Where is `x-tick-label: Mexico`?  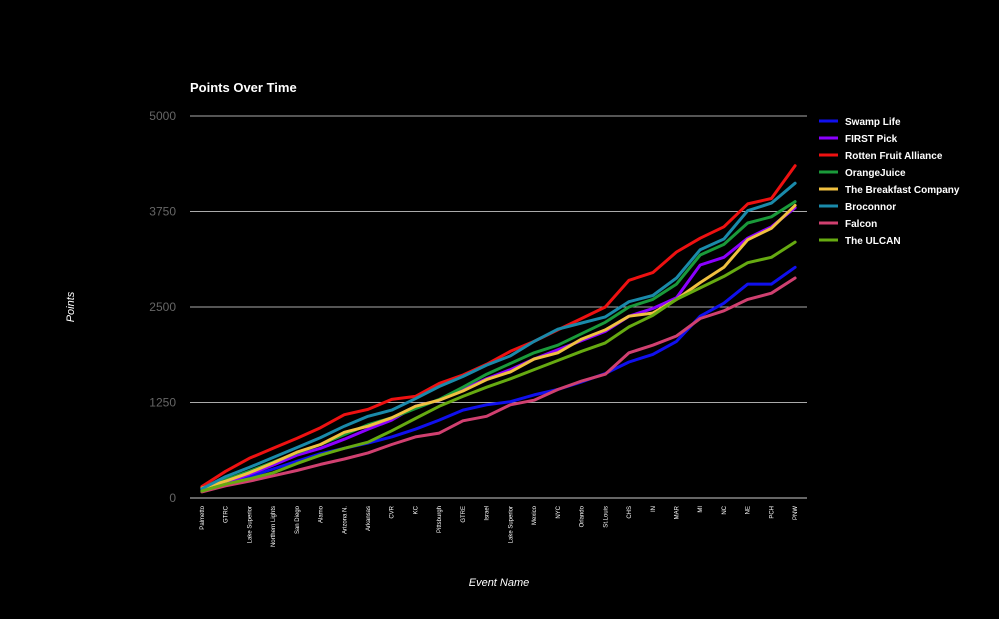 x-tick-label: Mexico is located at coordinates (535, 515).